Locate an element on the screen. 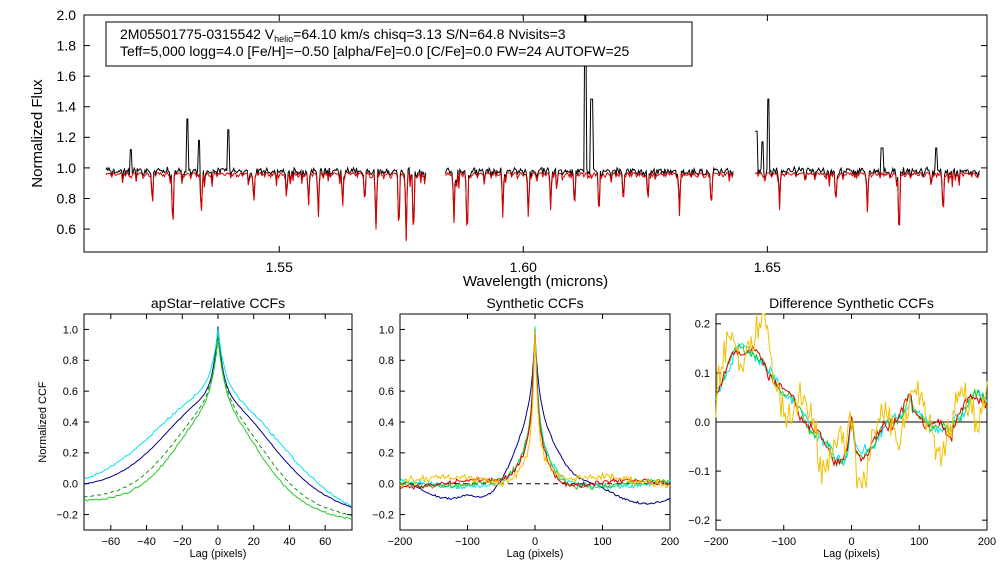 The height and width of the screenshot is (576, 1008). spectrum-ytick-label: 1.8 is located at coordinates (67, 45).